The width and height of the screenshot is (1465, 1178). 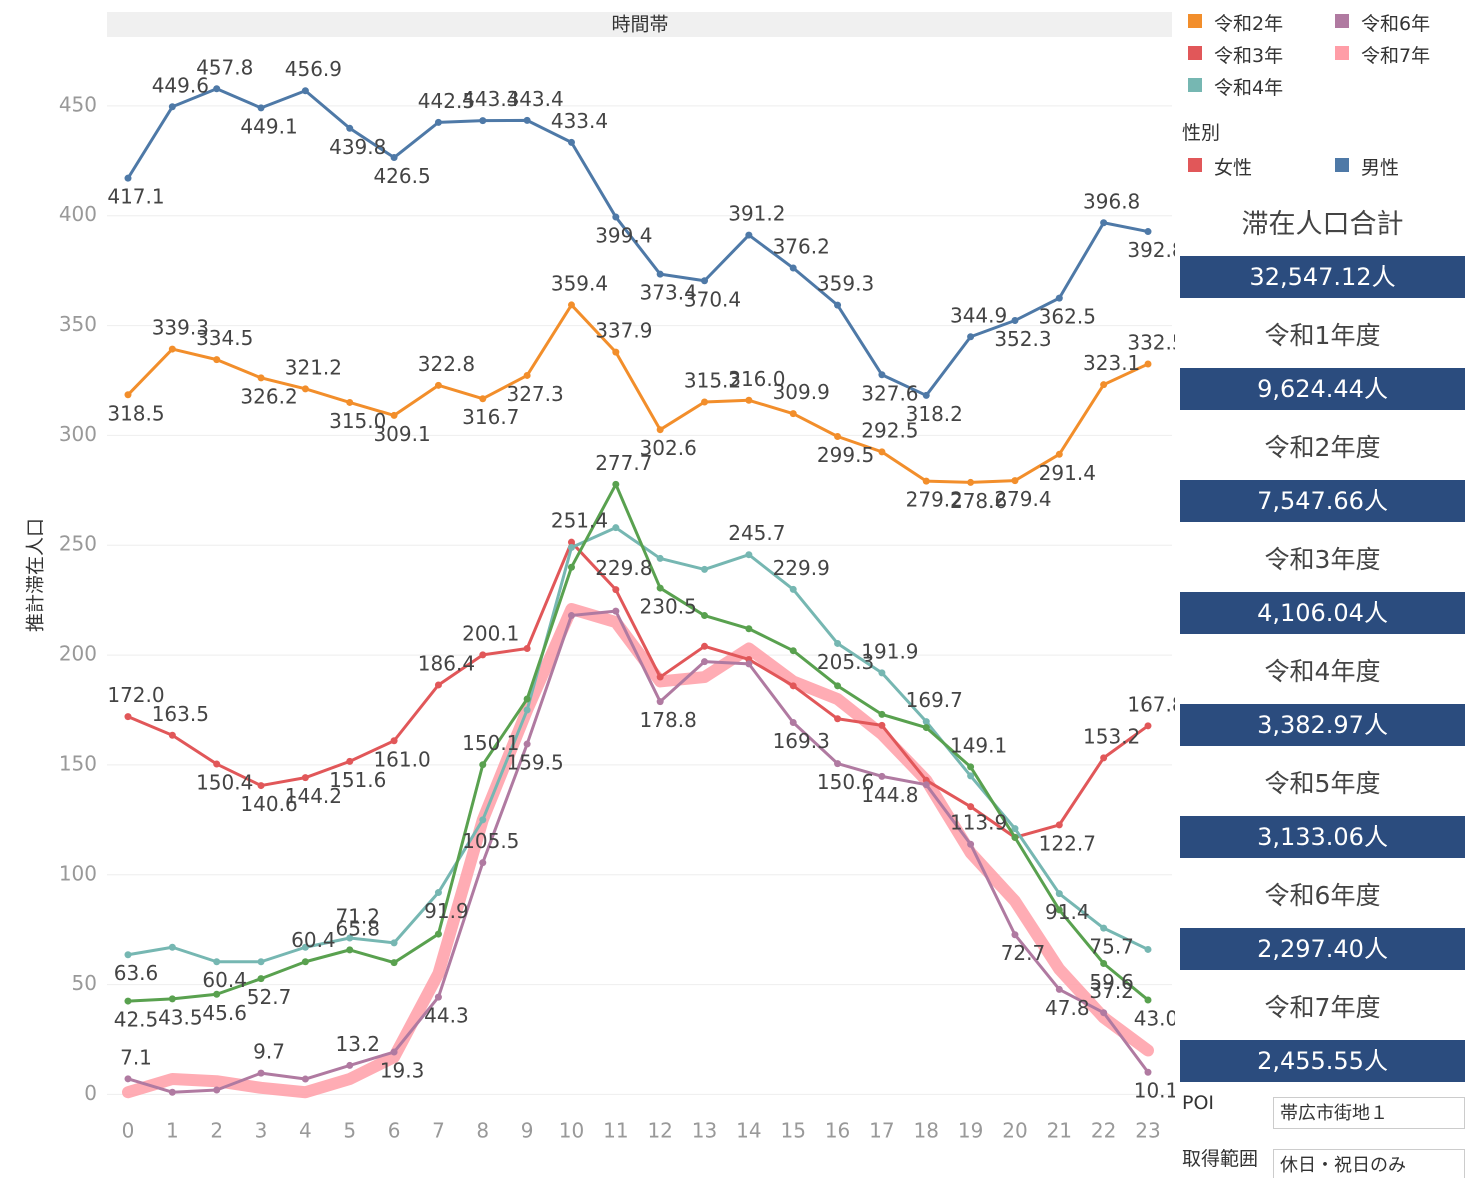 I want to click on filter-dropdown: 帯広市街地１, so click(x=1369, y=1113).